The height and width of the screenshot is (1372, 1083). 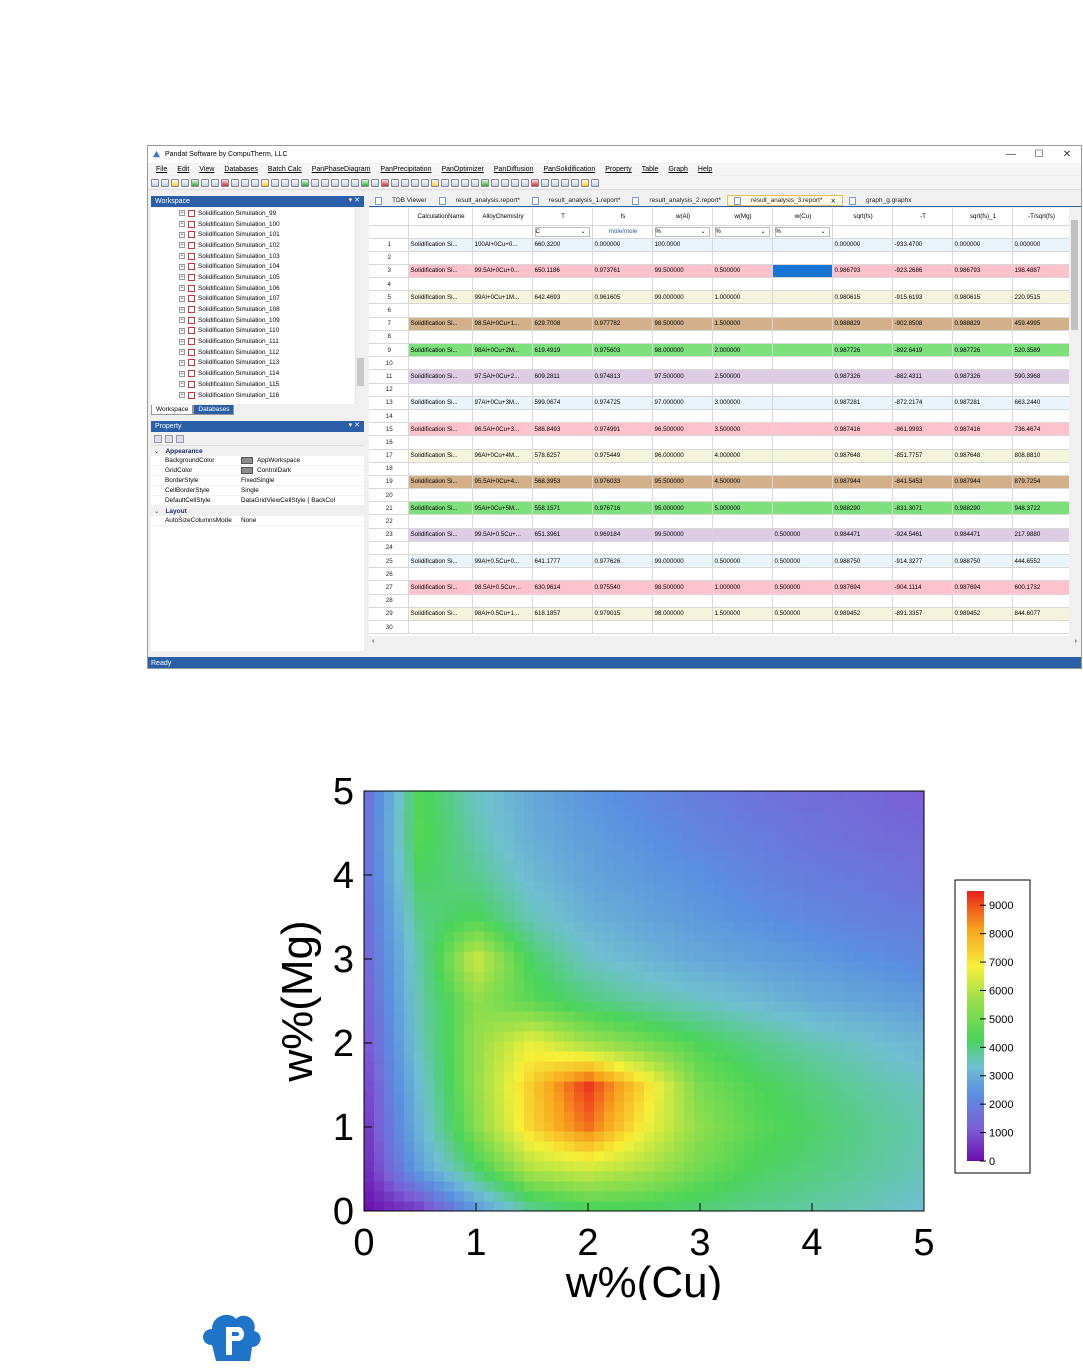 What do you see at coordinates (682, 271) in the screenshot?
I see `table-cell: 99.500000` at bounding box center [682, 271].